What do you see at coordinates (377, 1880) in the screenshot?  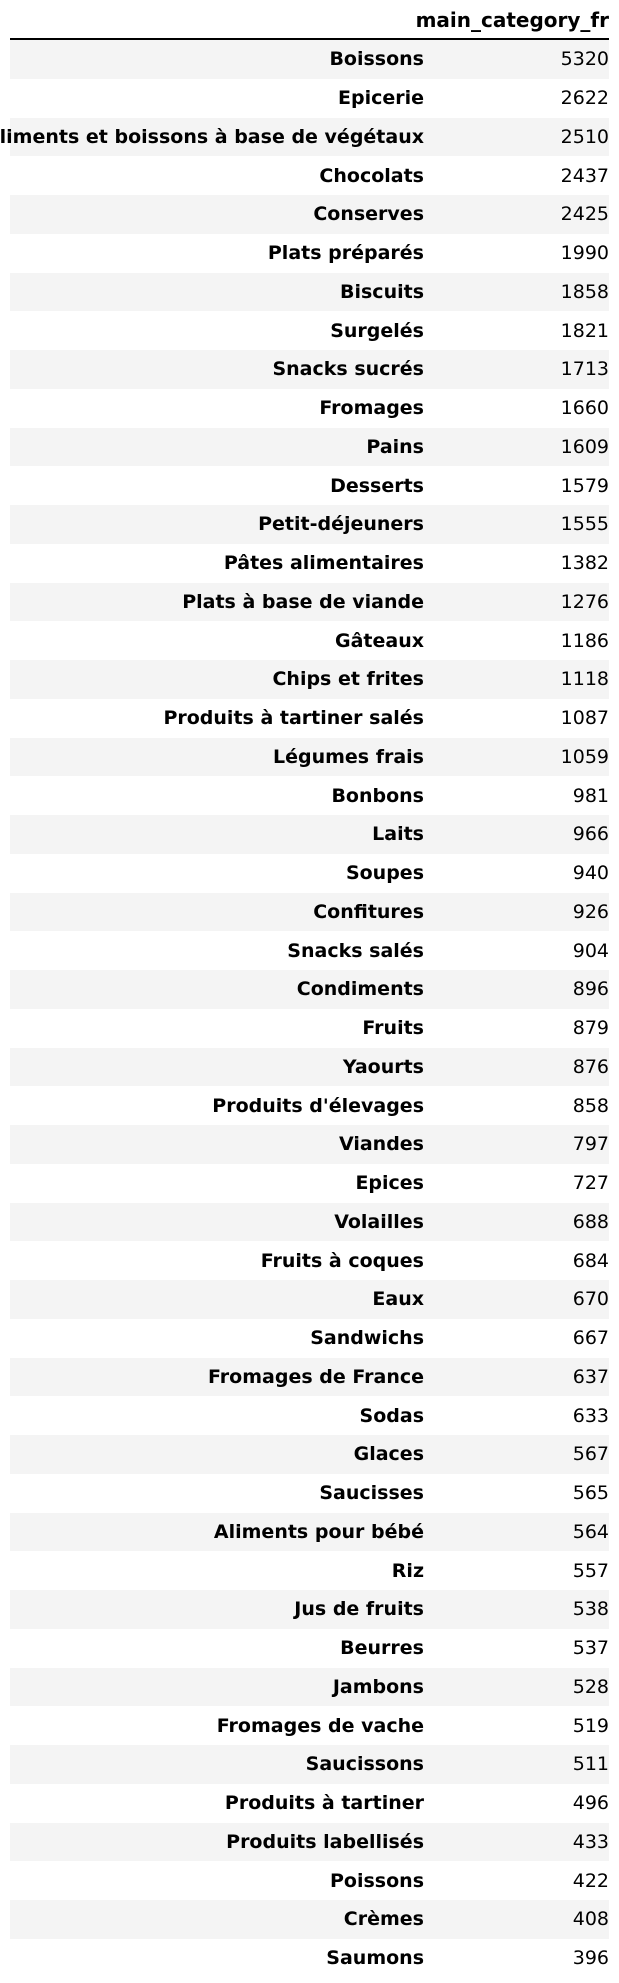 I see `row-label: Poissons` at bounding box center [377, 1880].